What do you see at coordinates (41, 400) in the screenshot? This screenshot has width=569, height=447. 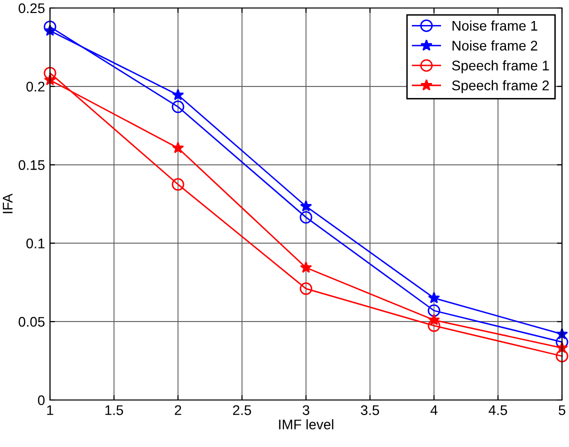 I see `y-tick-label: 0` at bounding box center [41, 400].